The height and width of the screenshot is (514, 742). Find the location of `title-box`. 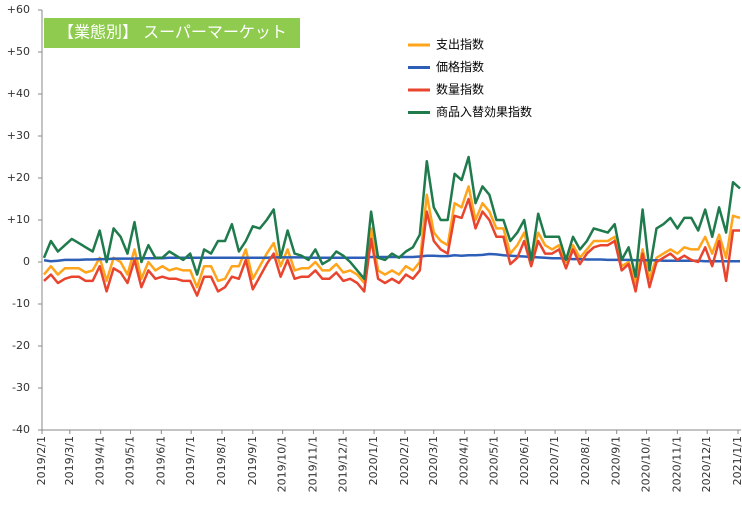

title-box is located at coordinates (172, 33).